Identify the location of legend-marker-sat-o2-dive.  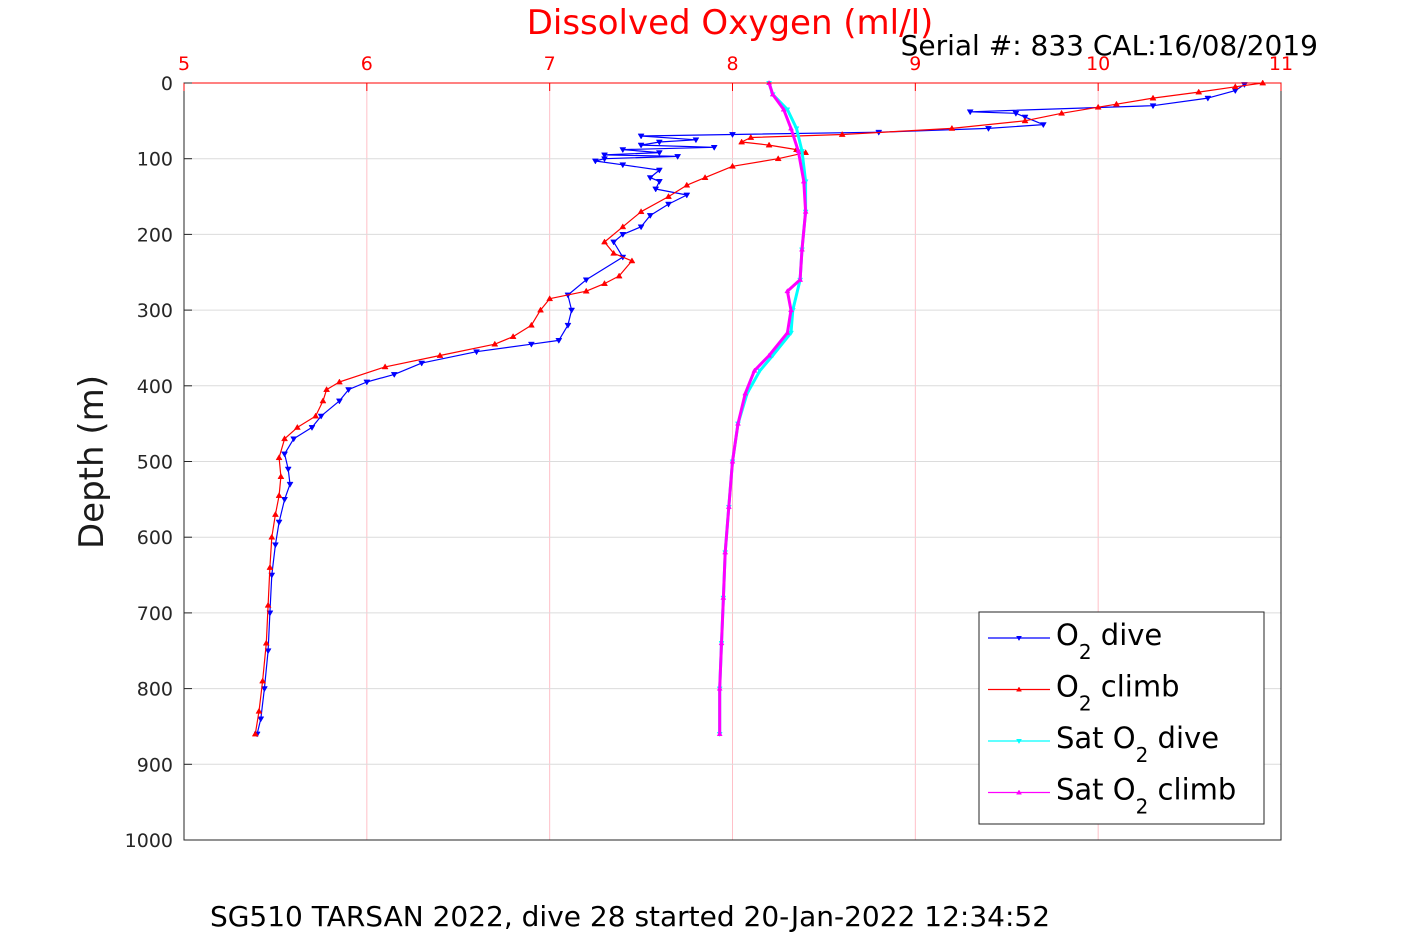
(1019, 741).